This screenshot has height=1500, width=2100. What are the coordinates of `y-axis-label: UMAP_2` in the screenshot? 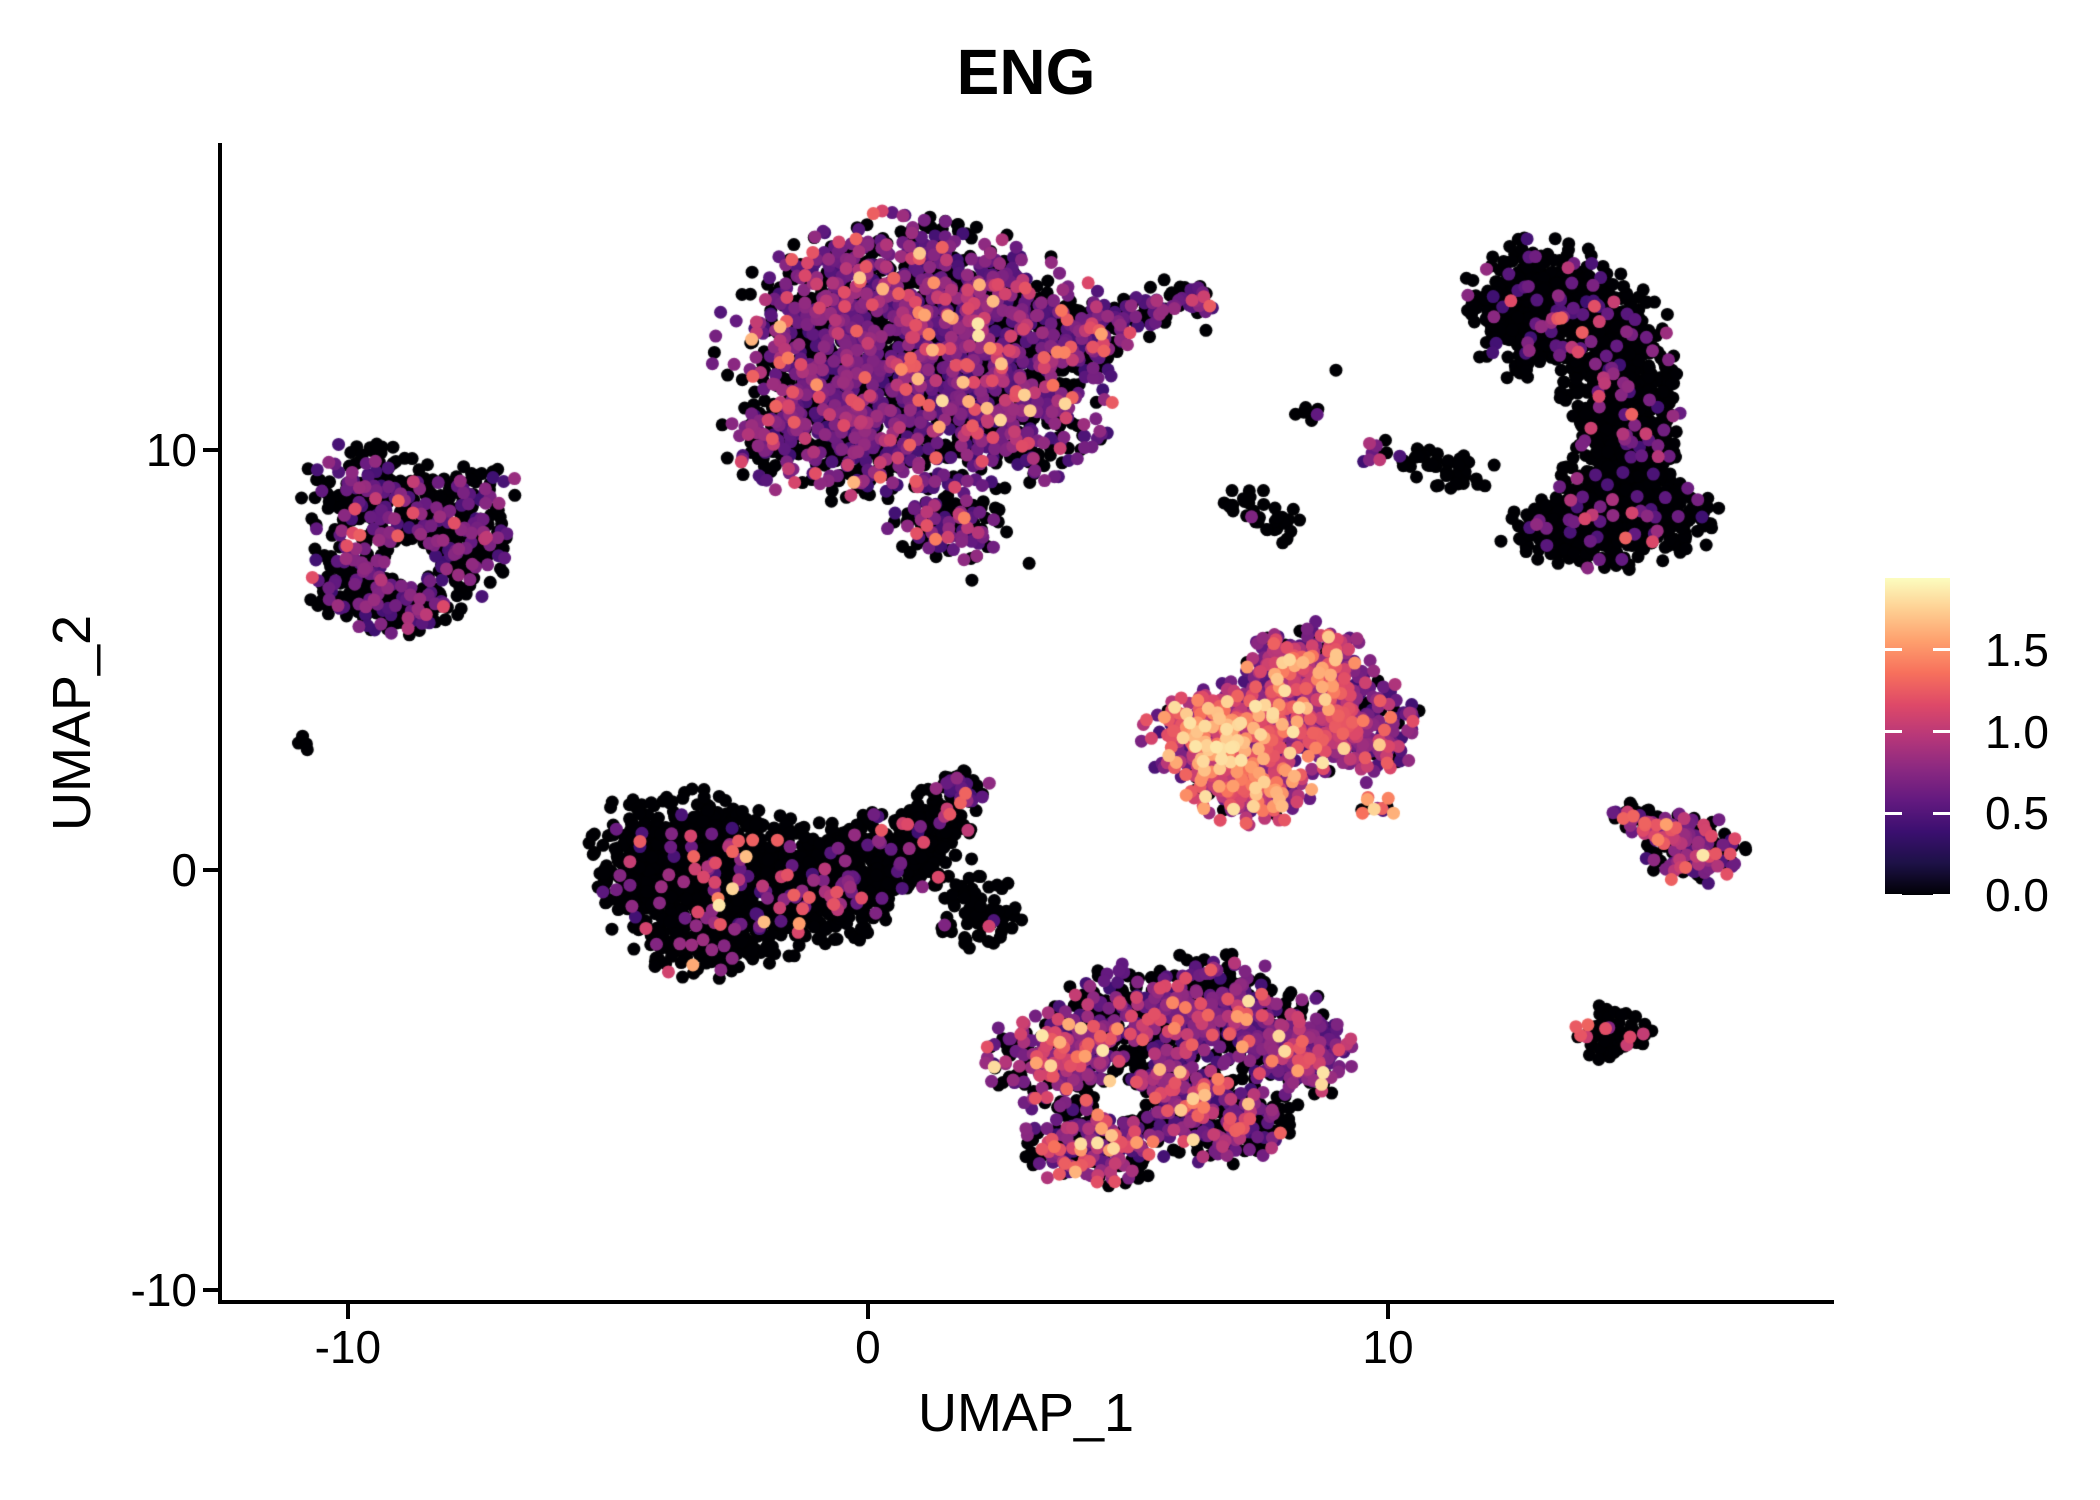 It's located at (72, 723).